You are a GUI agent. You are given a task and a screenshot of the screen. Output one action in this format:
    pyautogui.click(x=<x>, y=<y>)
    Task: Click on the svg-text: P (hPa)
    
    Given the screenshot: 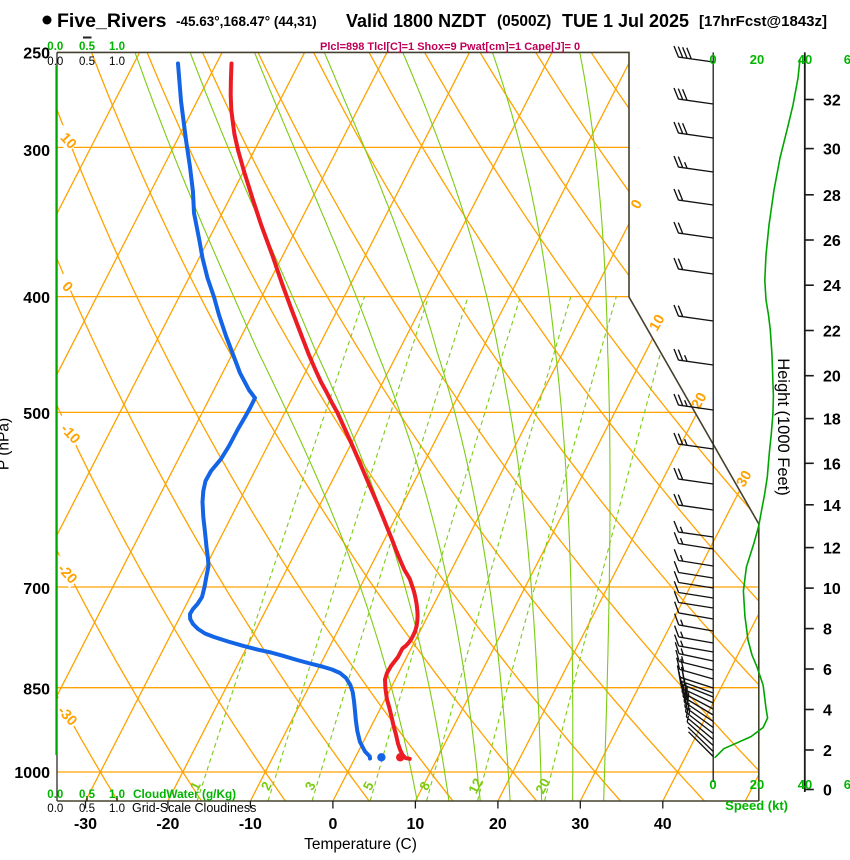 What is the action you would take?
    pyautogui.click(x=6, y=444)
    